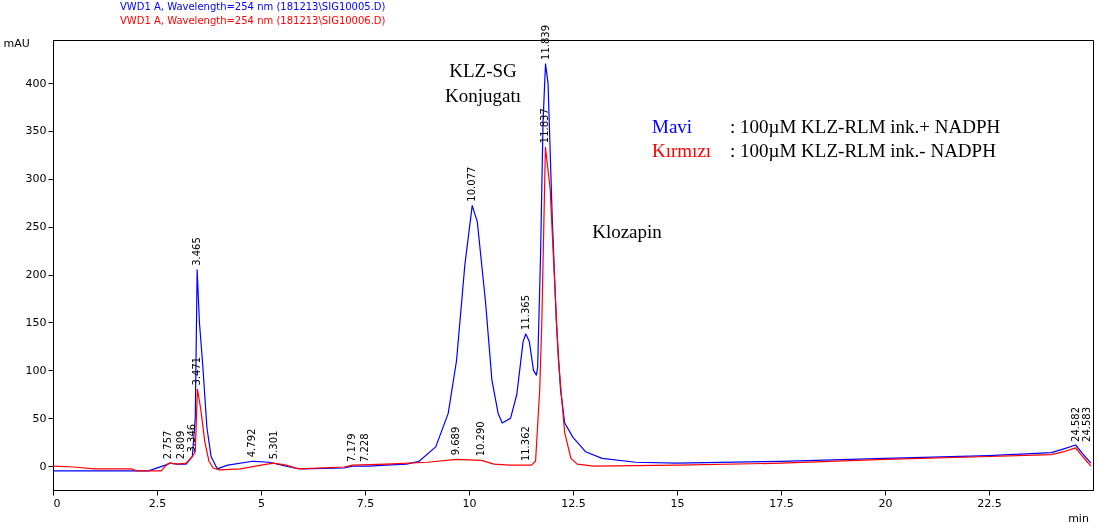  What do you see at coordinates (573, 503) in the screenshot?
I see `x-tick-label: 12.5` at bounding box center [573, 503].